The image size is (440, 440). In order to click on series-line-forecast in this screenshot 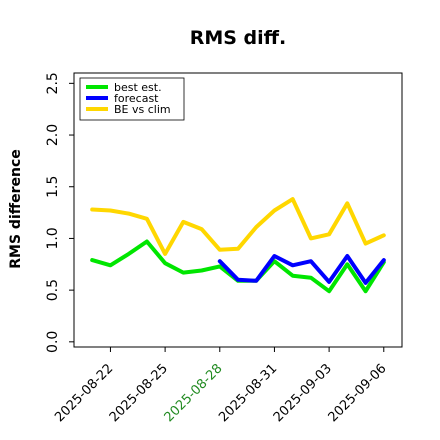, I will do `click(301, 269)`.